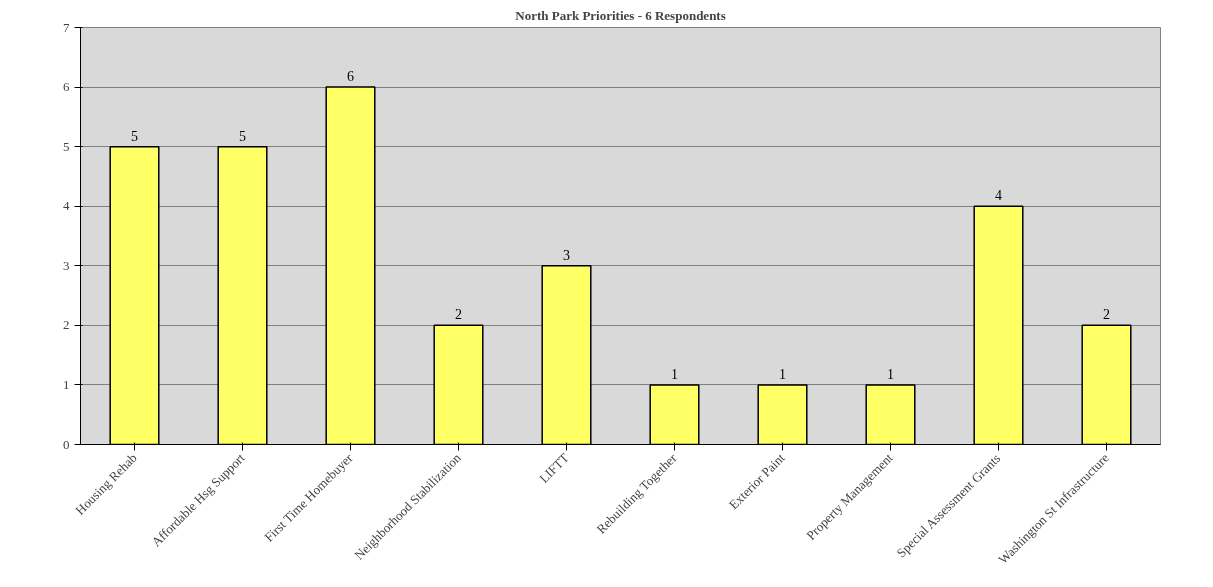 Image resolution: width=1213 pixels, height=587 pixels. Describe the element at coordinates (66, 146) in the screenshot. I see `y-tick-label: 5` at that location.